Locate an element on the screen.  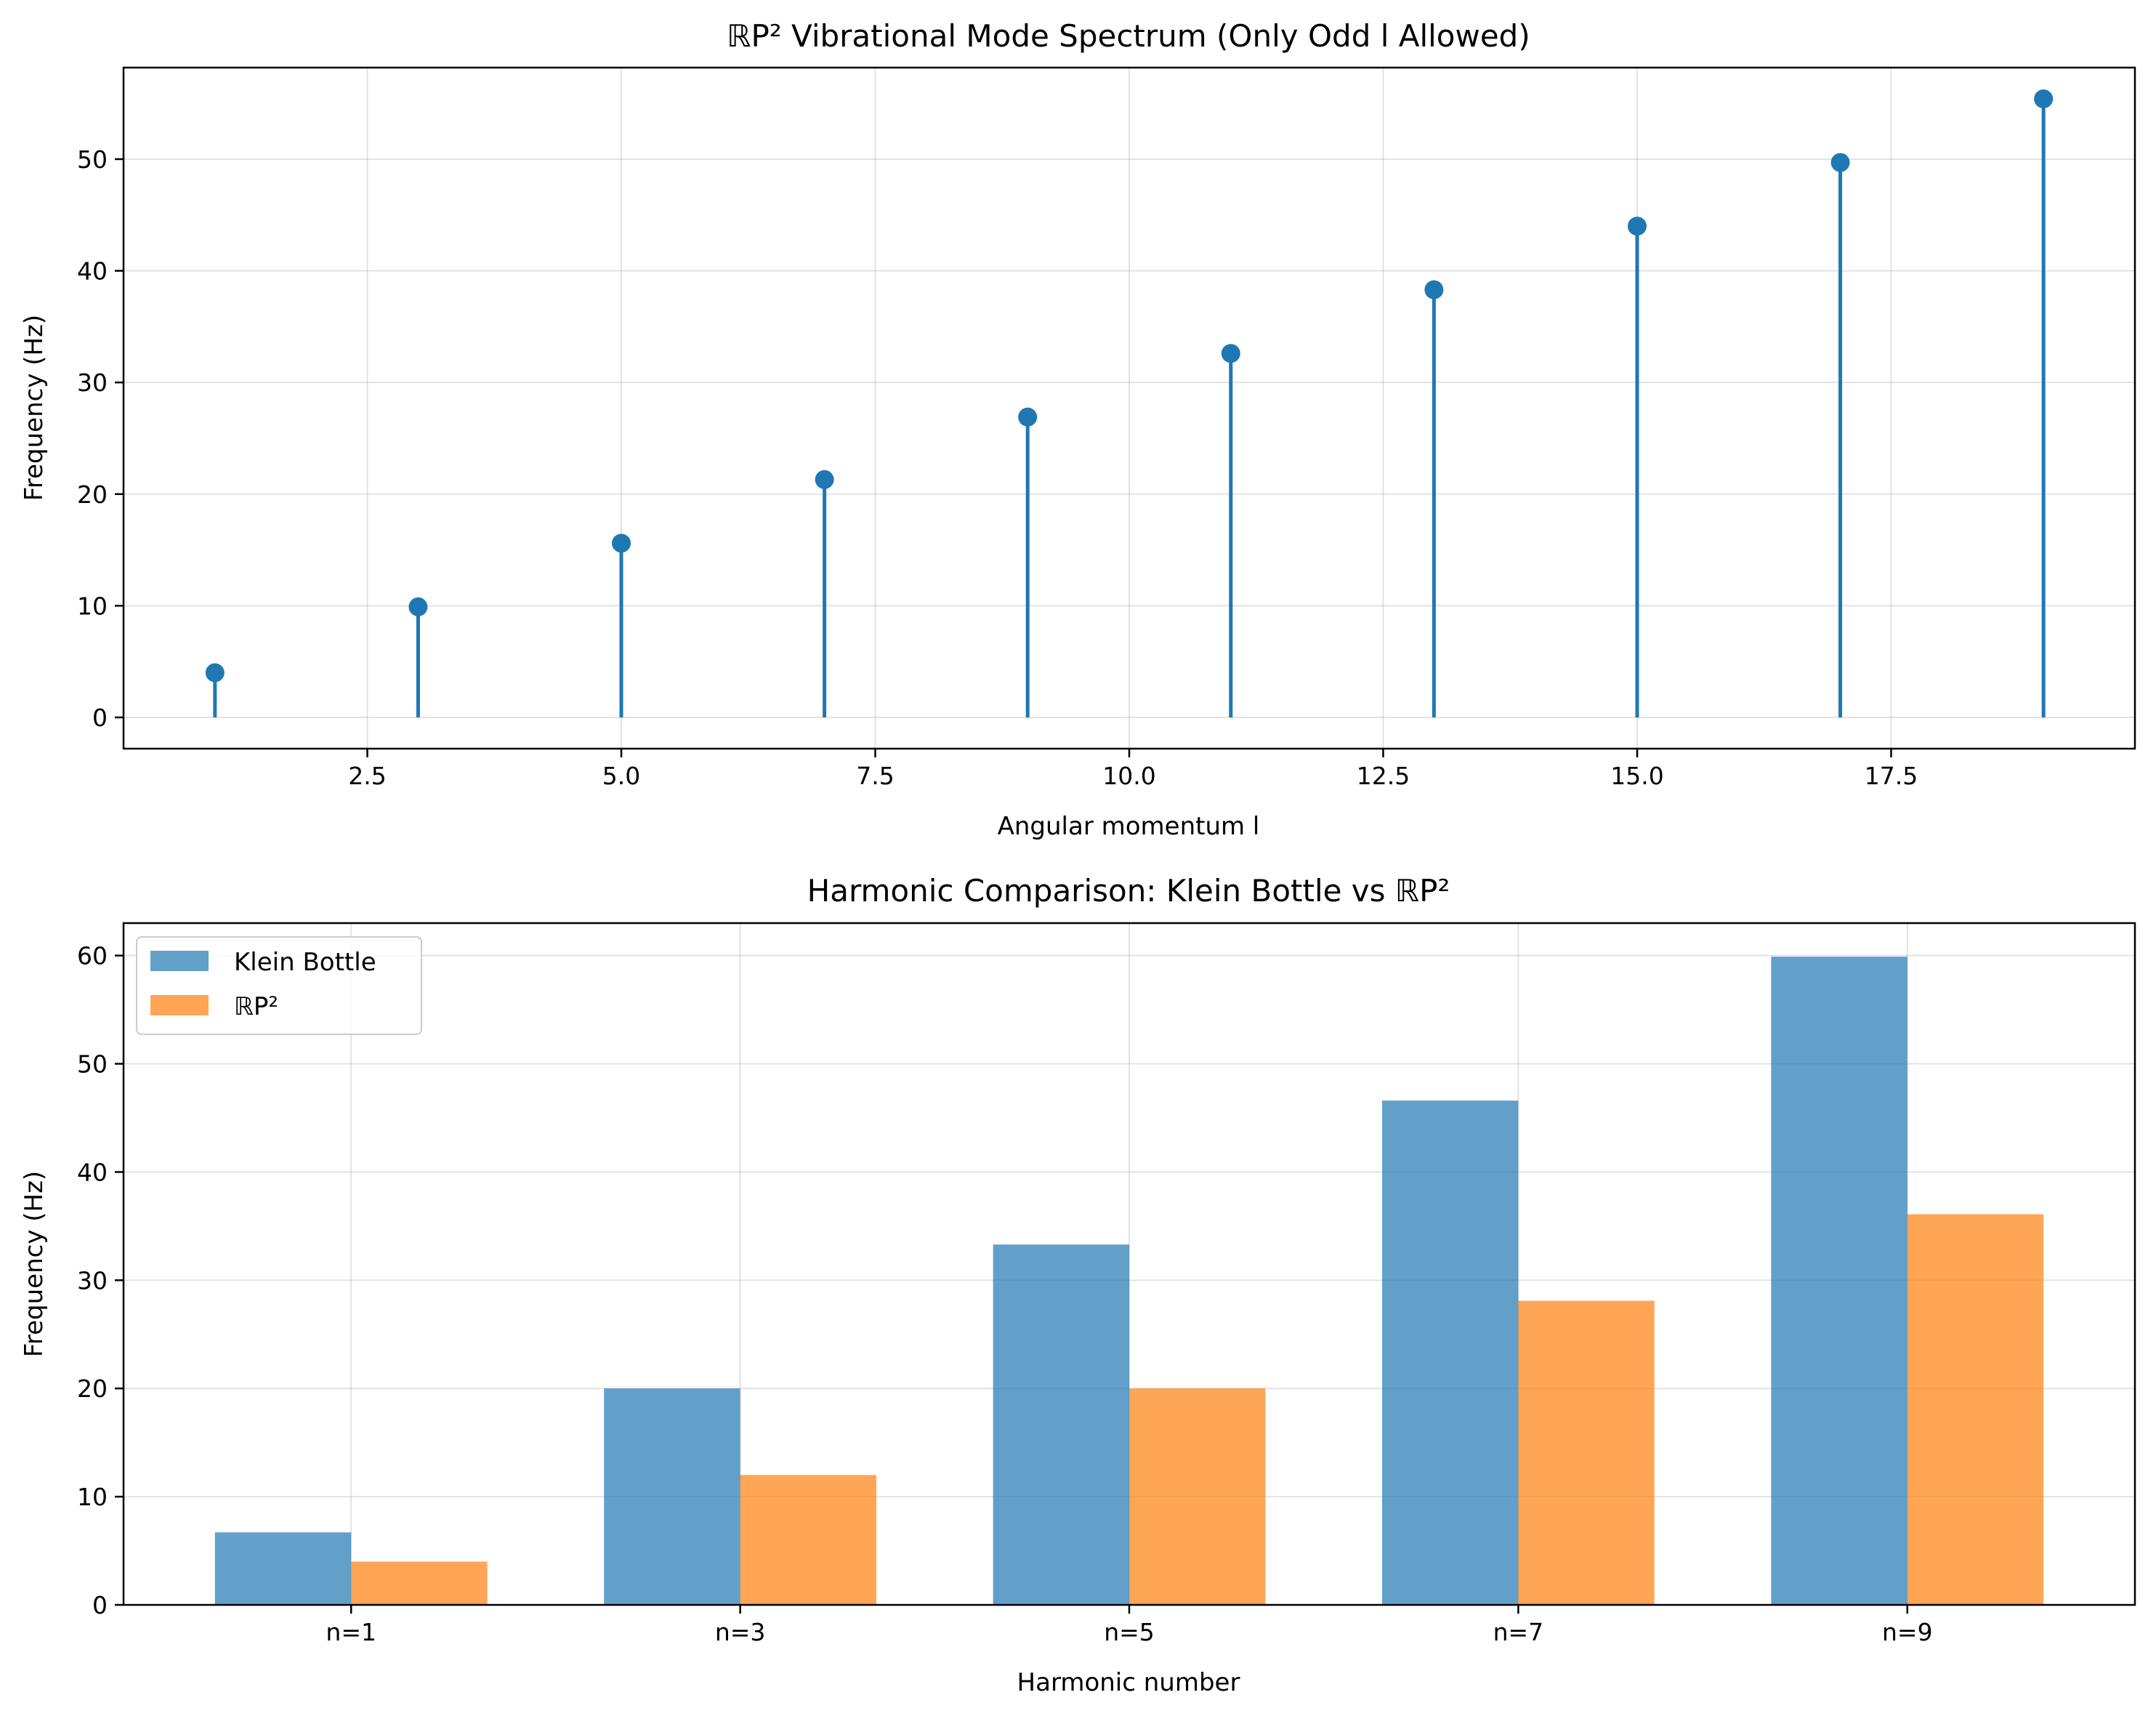
x-tick-label: n=5 is located at coordinates (1129, 1632).